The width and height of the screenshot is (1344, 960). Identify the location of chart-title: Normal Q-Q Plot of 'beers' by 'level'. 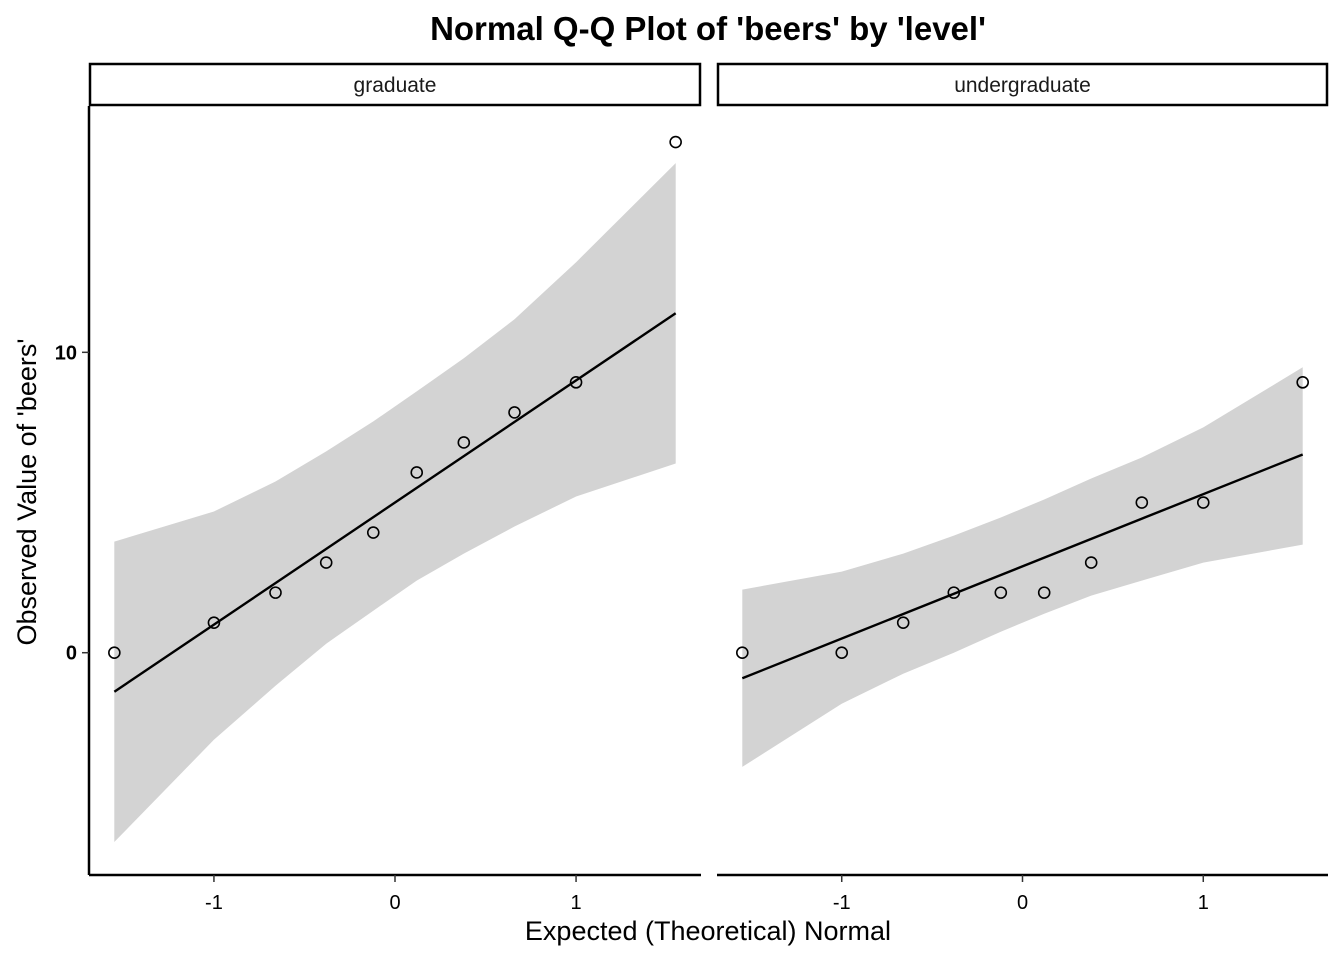
(708, 28).